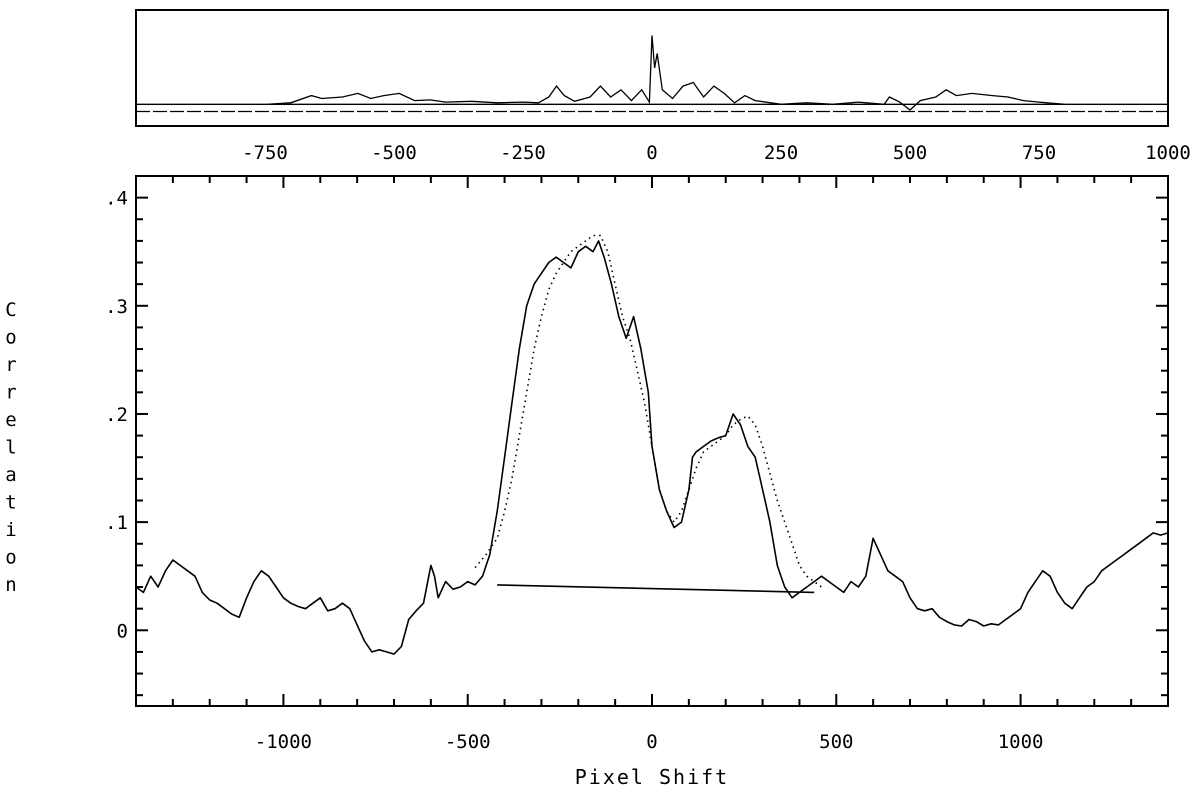 The height and width of the screenshot is (789, 1200). I want to click on residuals-x-tick-labels: -750 -500 -250 0 250 500 750 1000, so click(716, 153).